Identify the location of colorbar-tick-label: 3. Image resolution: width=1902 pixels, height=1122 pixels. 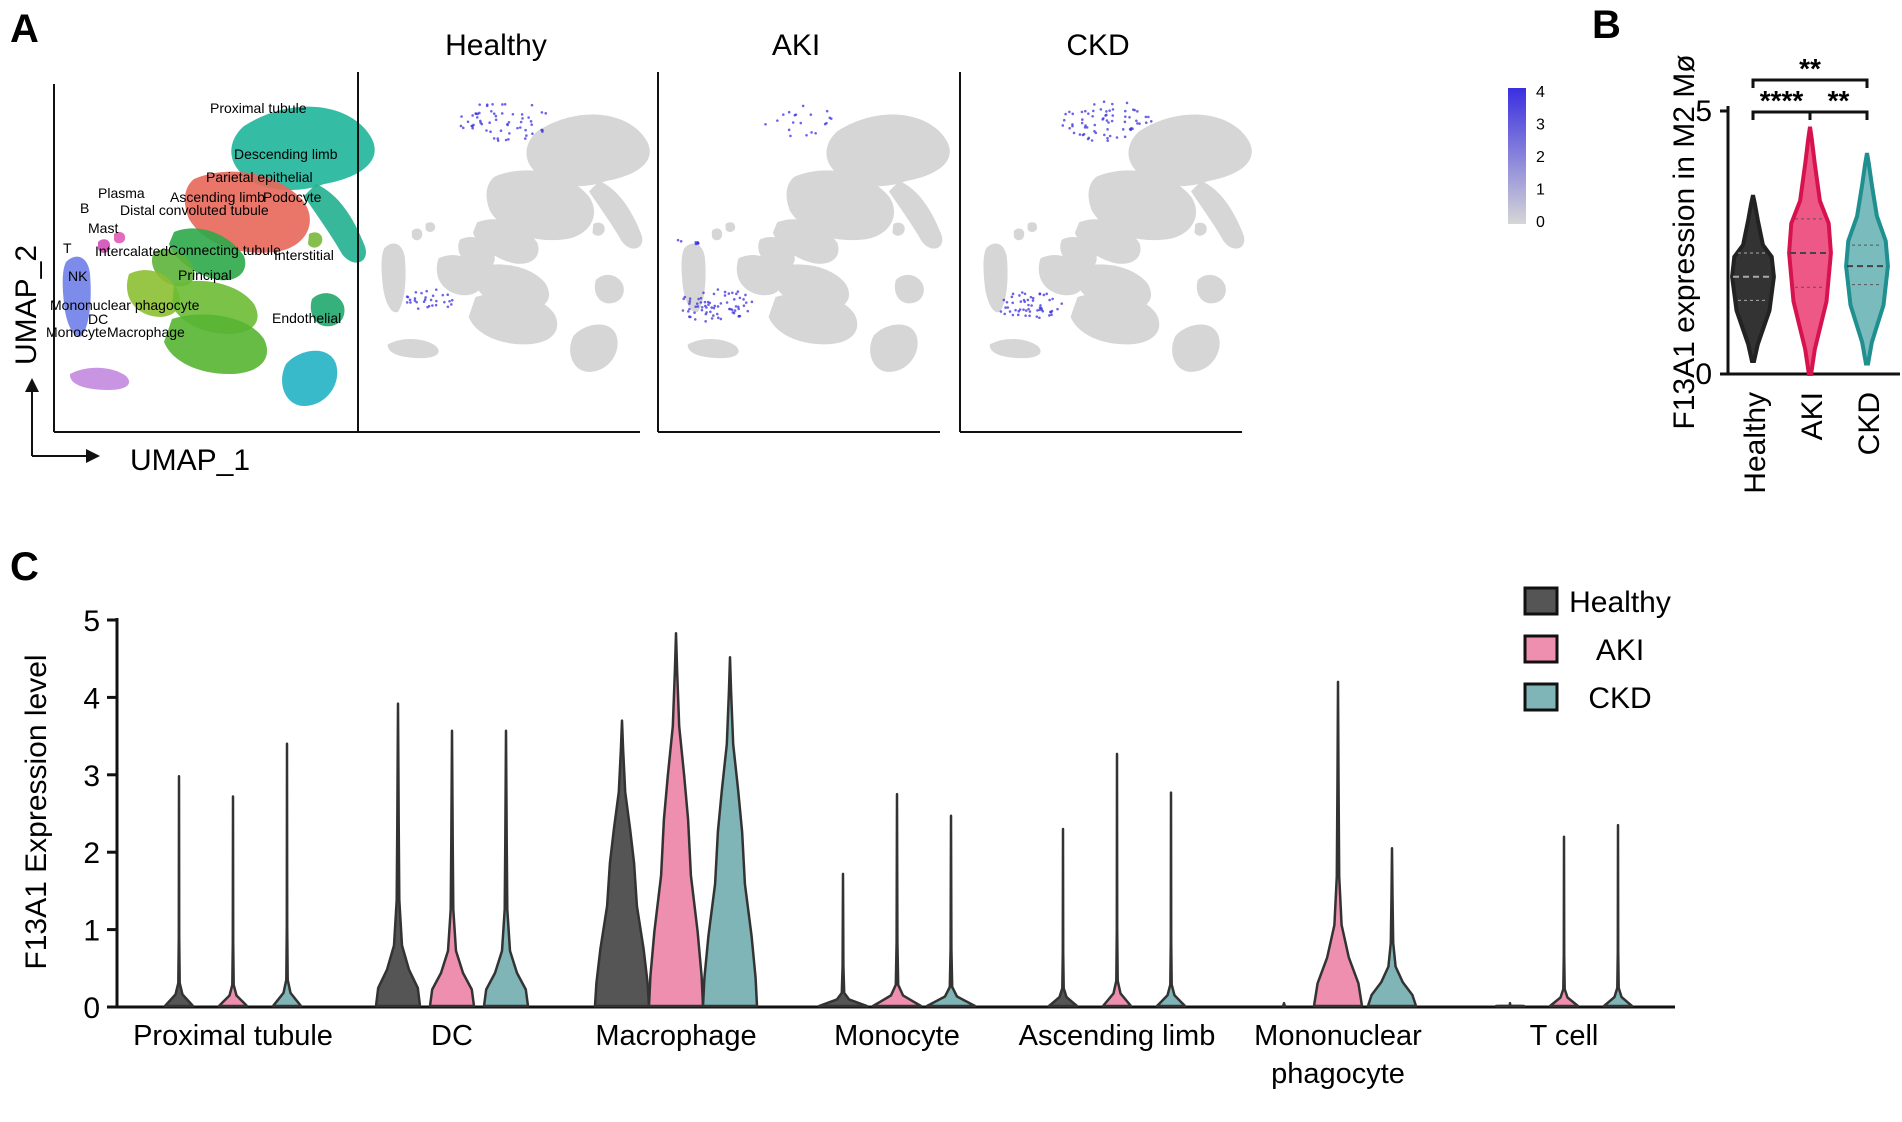
(1540, 125).